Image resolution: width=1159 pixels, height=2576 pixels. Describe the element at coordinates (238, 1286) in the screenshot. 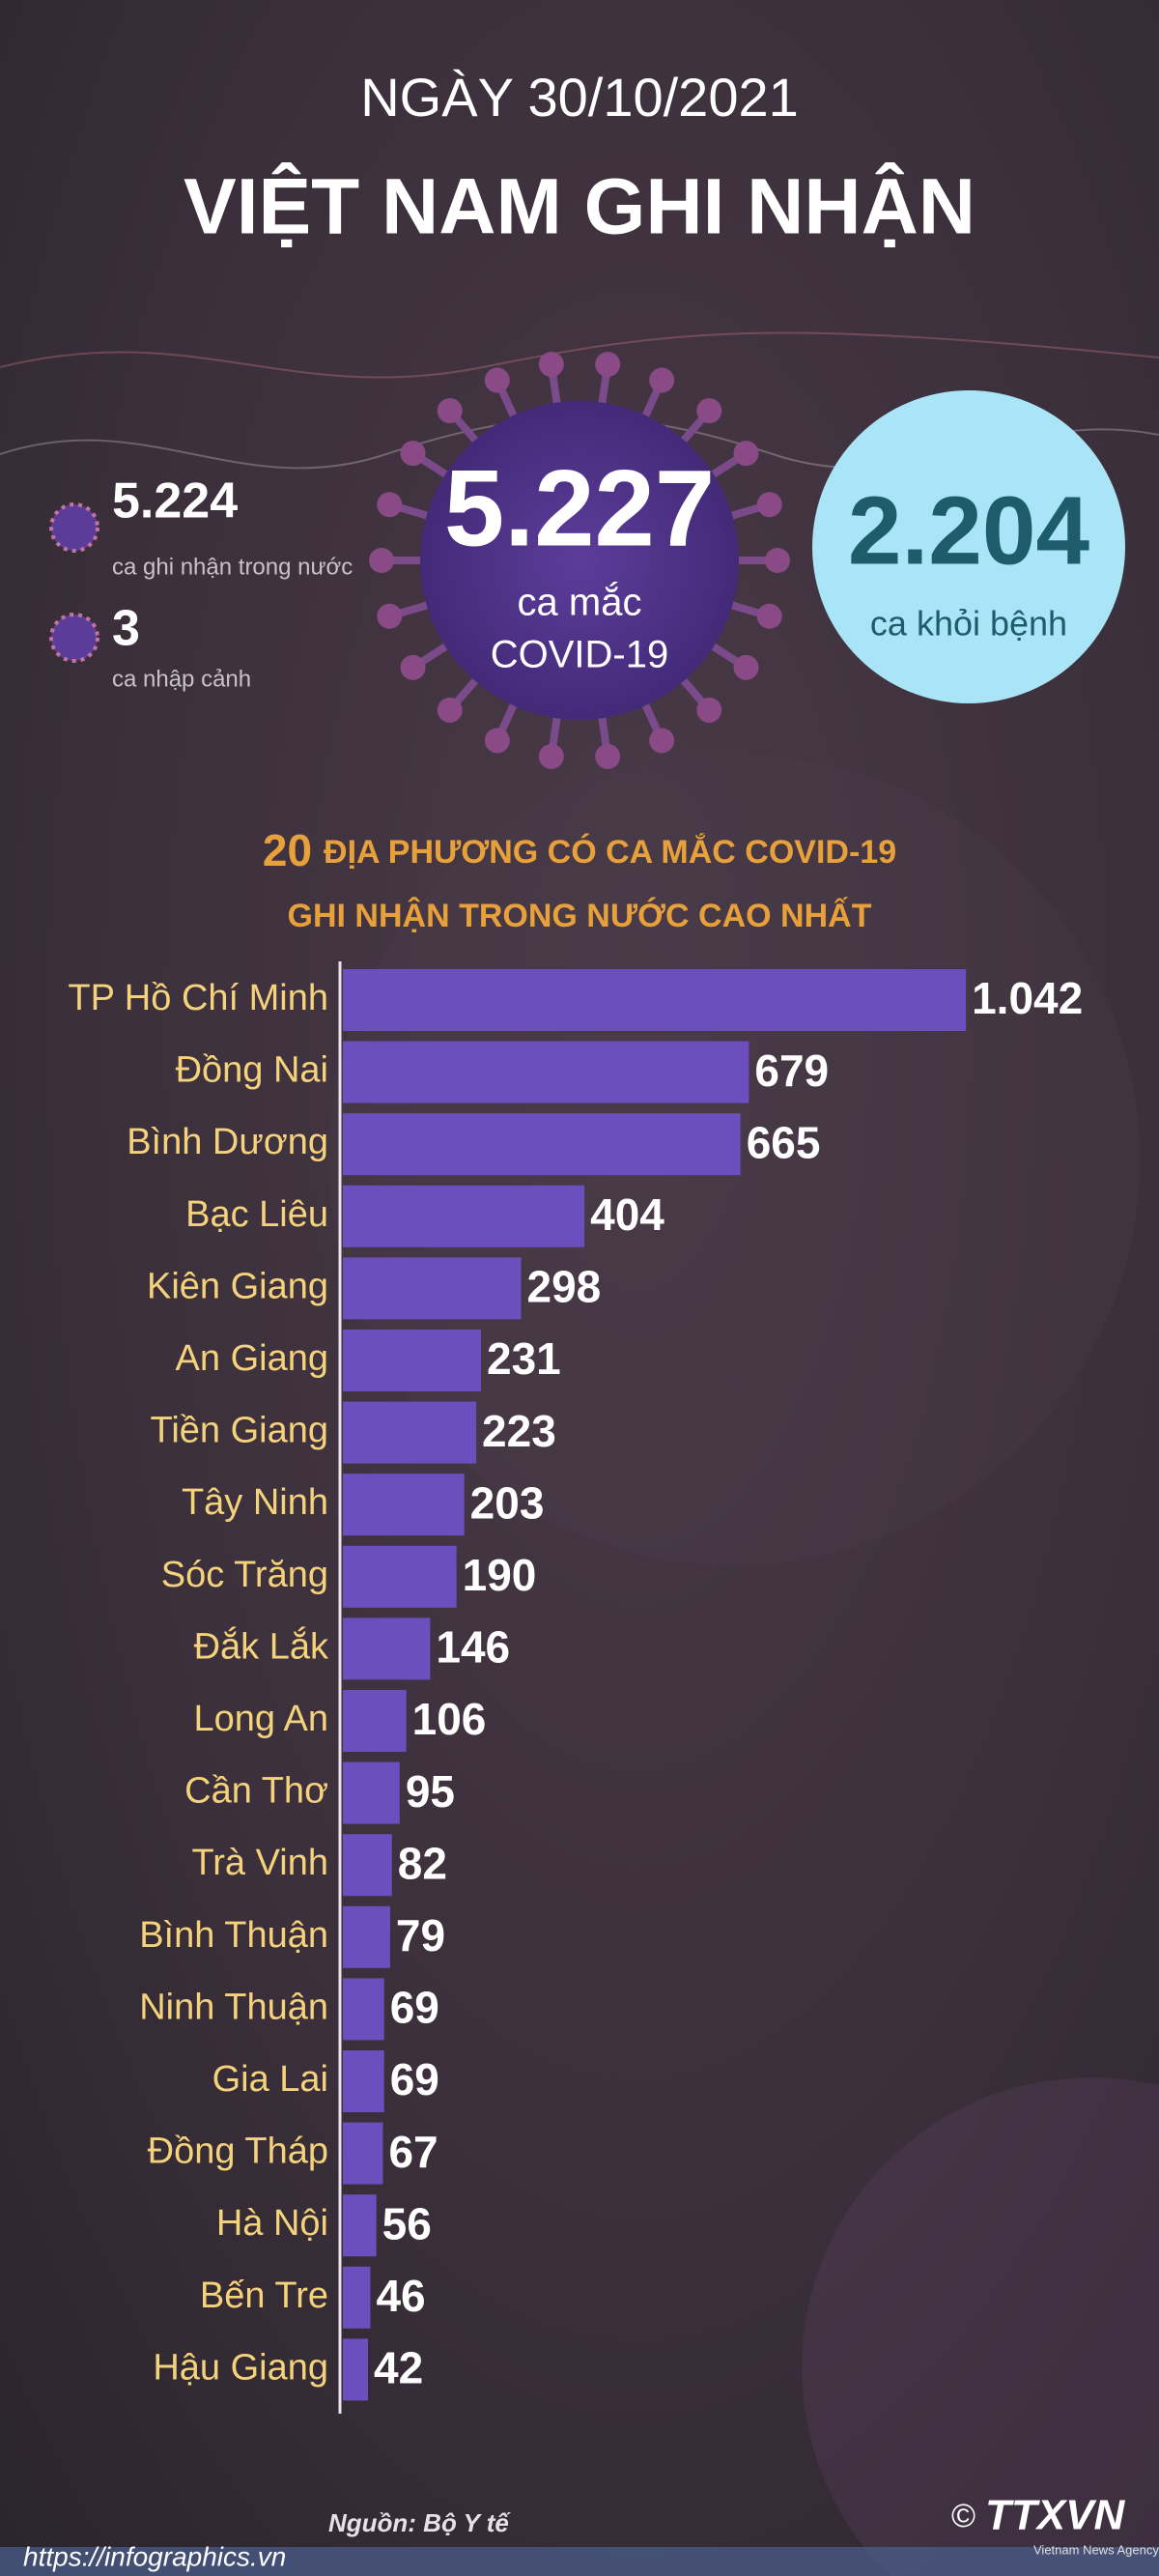

I see `category-label: Kiên Giang` at that location.